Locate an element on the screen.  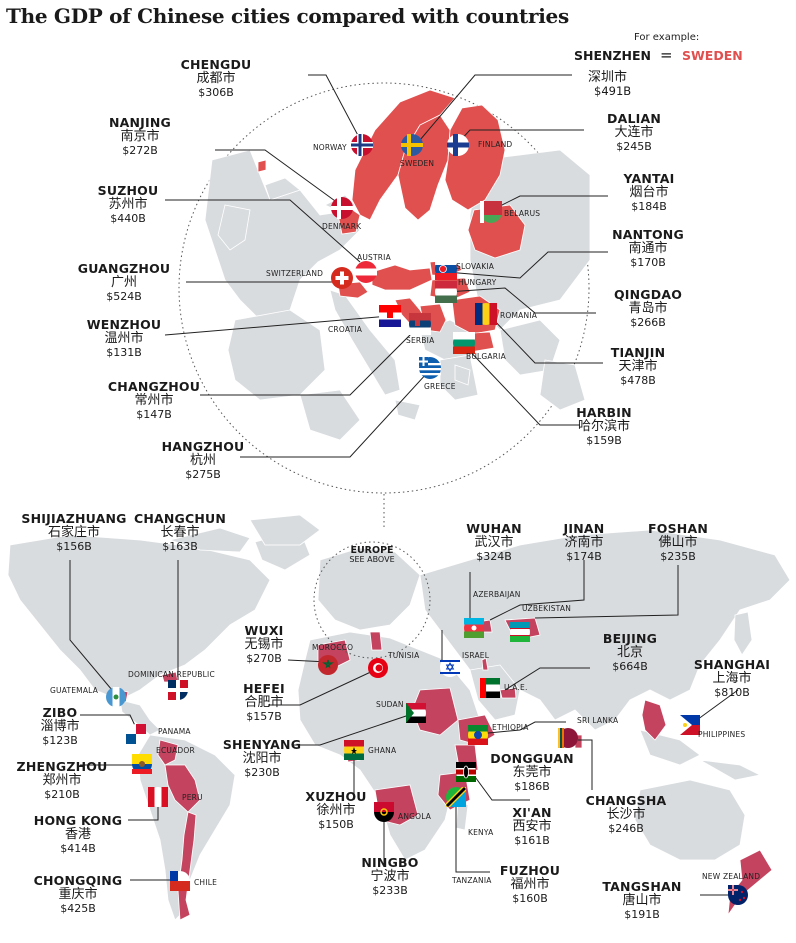
city-label-dongguan: DONGGUAN 东莞市 $186B is located at coordinates (532, 772).